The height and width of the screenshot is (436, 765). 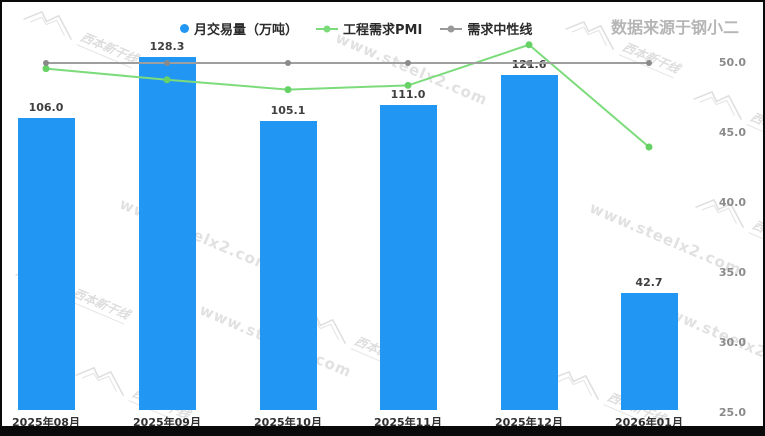 What do you see at coordinates (529, 422) in the screenshot?
I see `x-axis-label: 2025年12月` at bounding box center [529, 422].